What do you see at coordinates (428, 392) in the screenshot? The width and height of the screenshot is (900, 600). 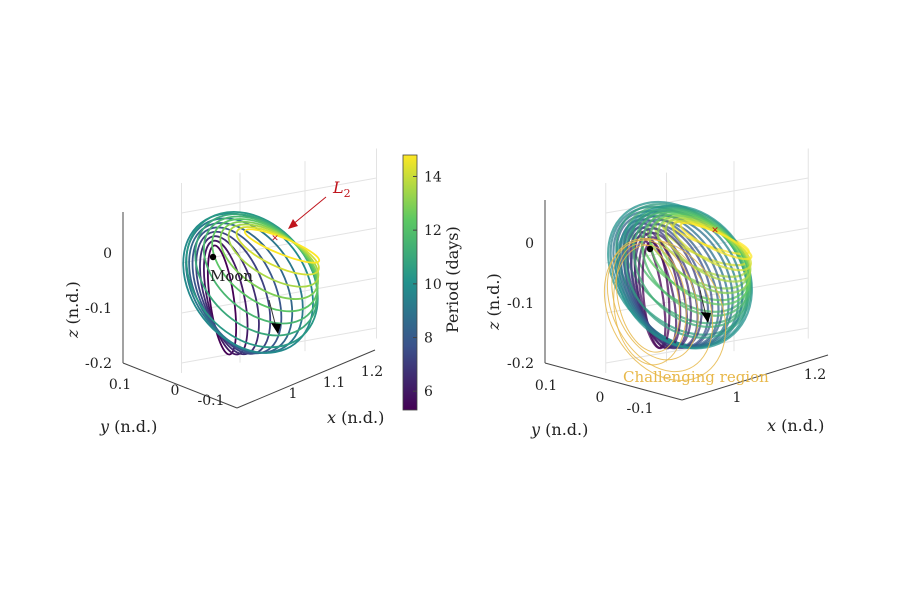 I see `colorbar-tick-label: 6` at bounding box center [428, 392].